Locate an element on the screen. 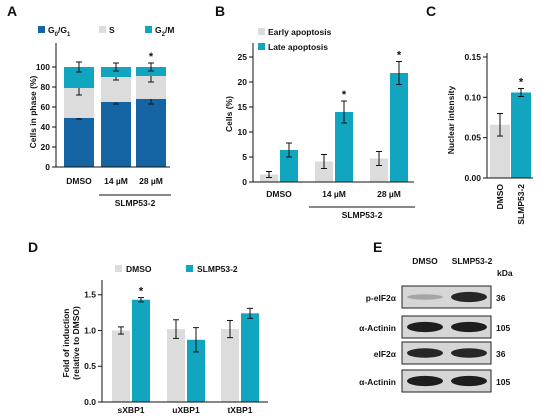 Image resolution: width=550 pixels, height=416 pixels. legend-swatch-early-apoptosis is located at coordinates (261, 31).